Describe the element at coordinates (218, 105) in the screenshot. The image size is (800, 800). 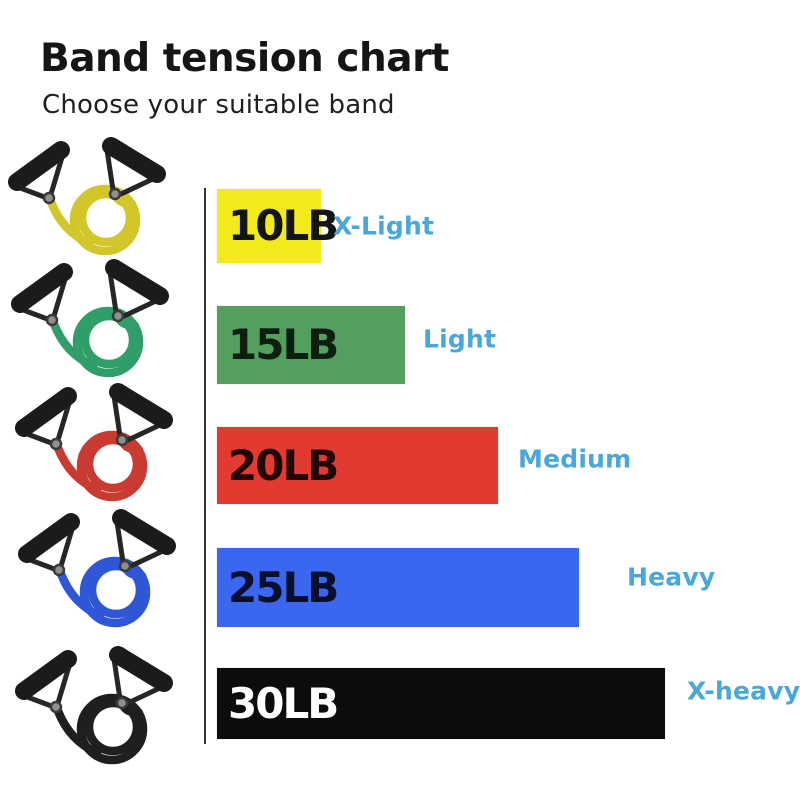
I see `page-subtitle: Choose your suitable band` at that location.